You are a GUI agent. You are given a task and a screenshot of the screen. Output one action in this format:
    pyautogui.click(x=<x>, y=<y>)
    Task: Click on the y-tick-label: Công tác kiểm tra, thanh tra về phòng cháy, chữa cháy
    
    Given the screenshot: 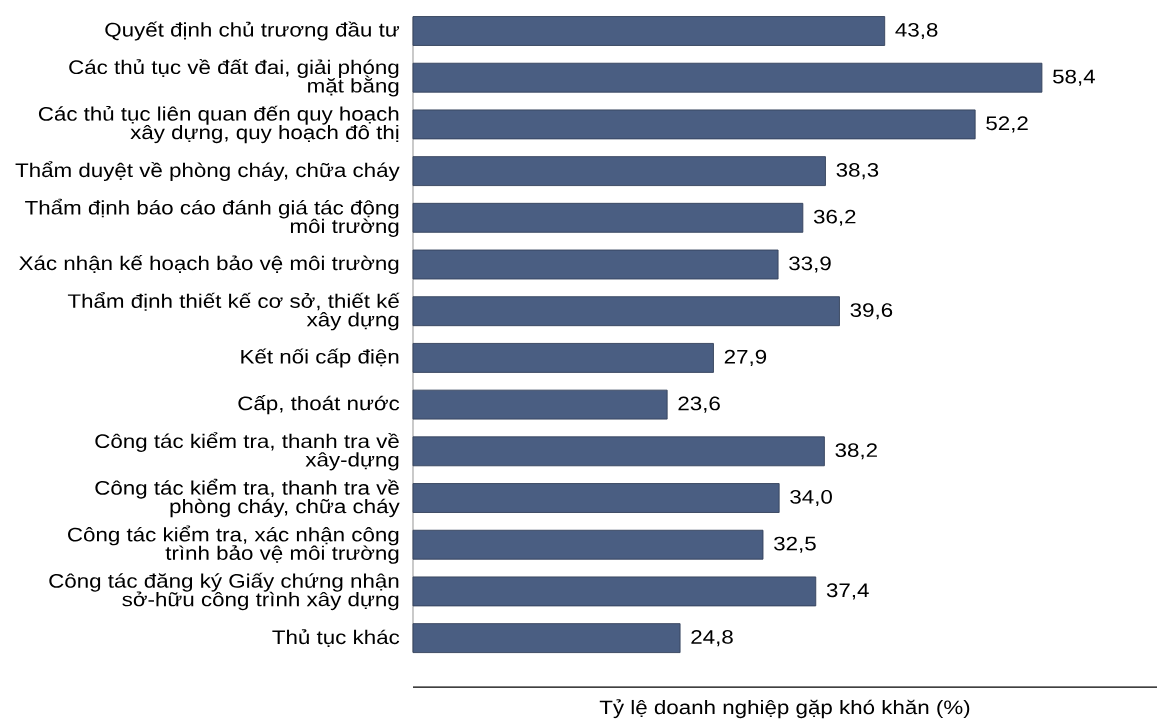 What is the action you would take?
    pyautogui.click(x=247, y=498)
    